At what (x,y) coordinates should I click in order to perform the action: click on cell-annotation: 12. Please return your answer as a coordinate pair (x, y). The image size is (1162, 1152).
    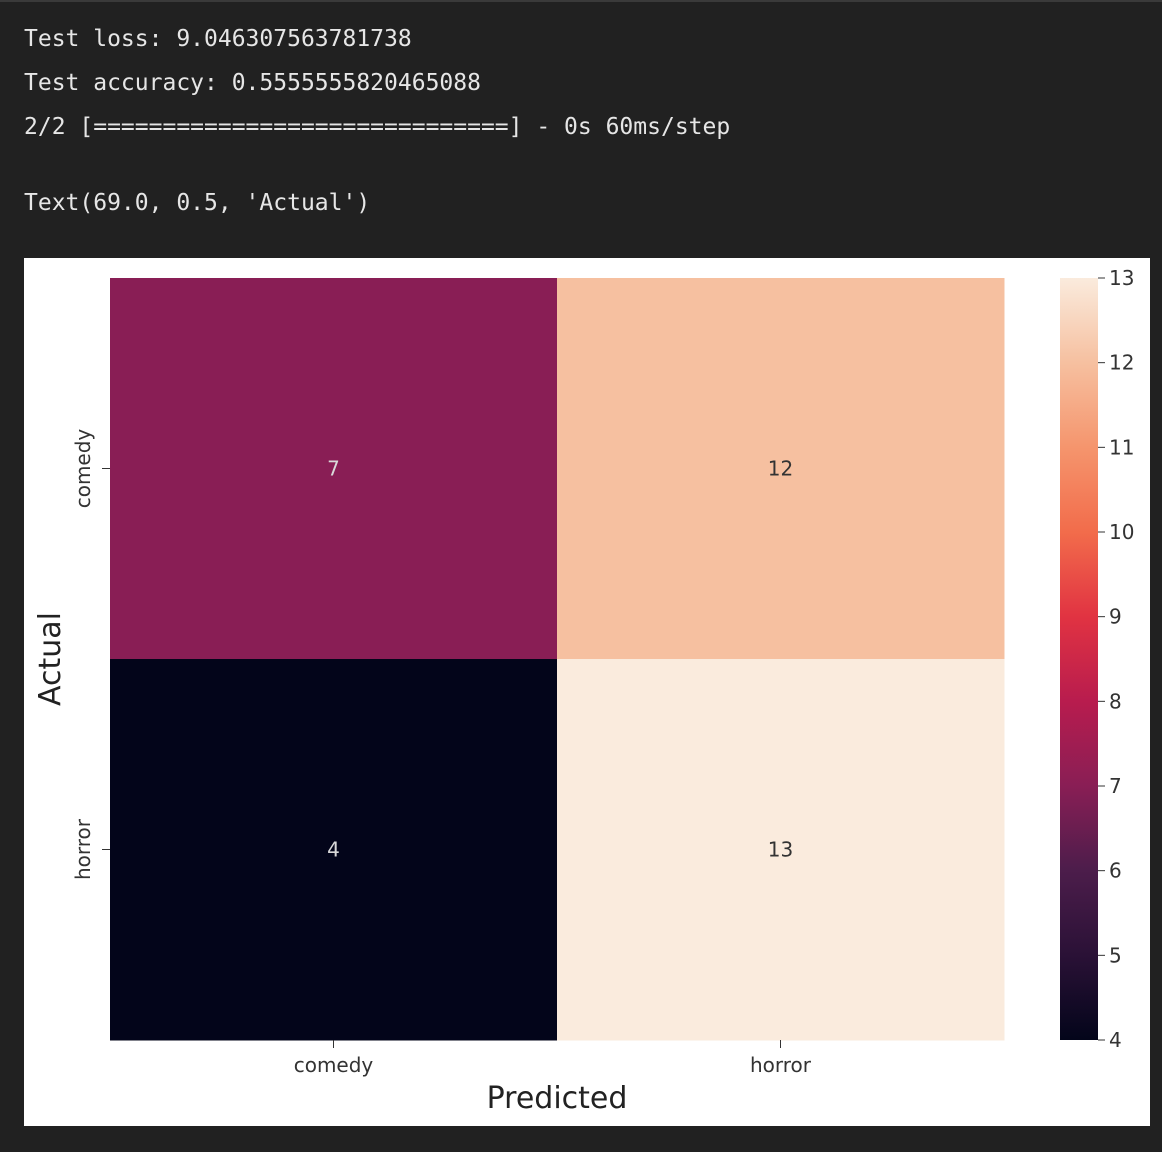
    Looking at the image, I should click on (780, 469).